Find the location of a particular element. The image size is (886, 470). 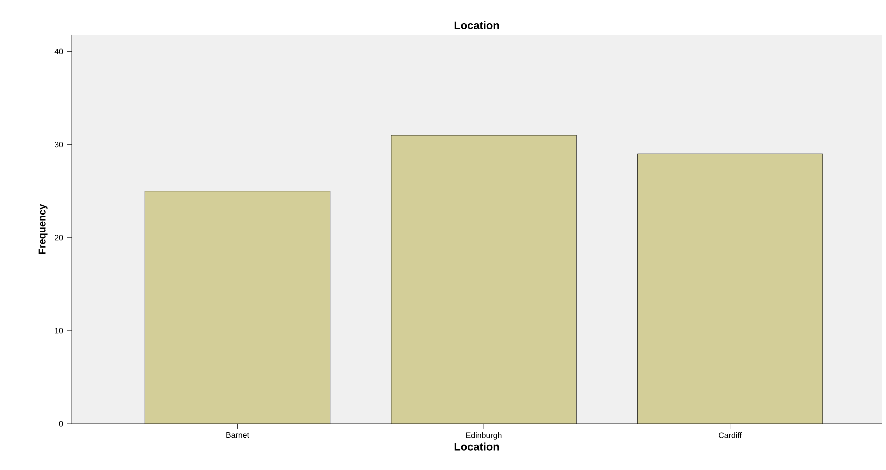

y-axis-title: Frequency is located at coordinates (43, 229).